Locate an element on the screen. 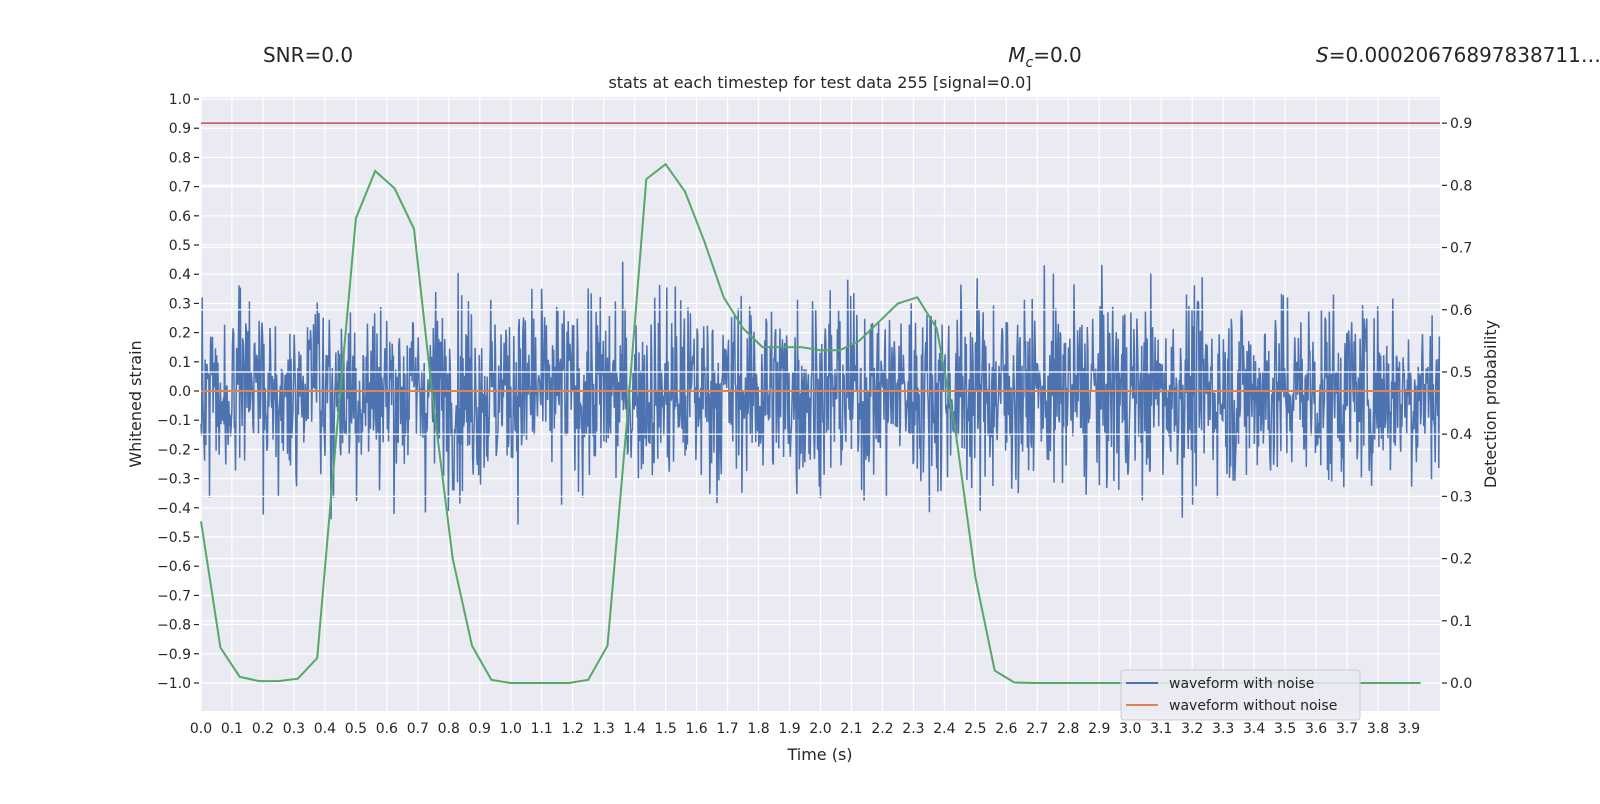  y-right-tick-label: 0.7 is located at coordinates (1461, 249).